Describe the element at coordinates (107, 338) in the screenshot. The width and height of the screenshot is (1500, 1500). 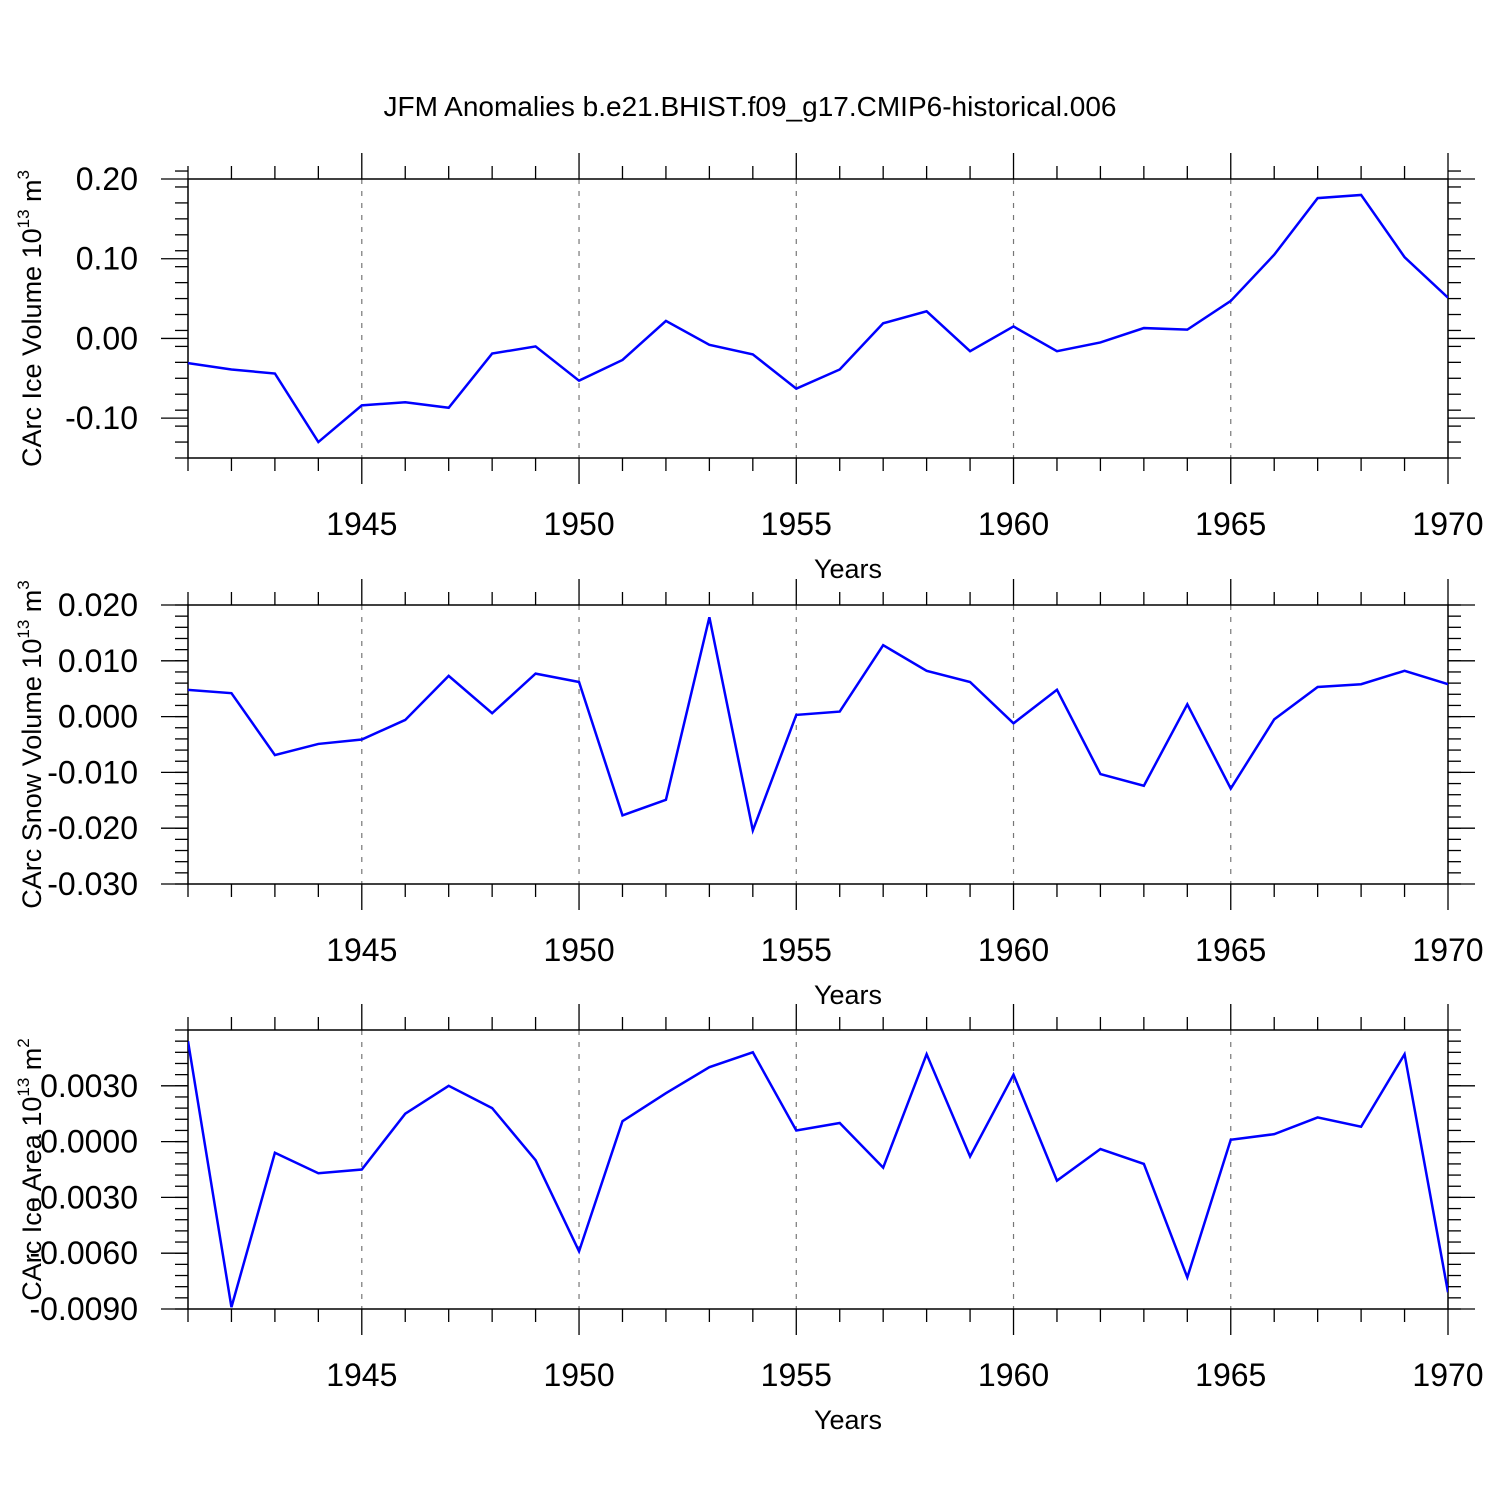
I see `y-tick-label: 0.00` at that location.